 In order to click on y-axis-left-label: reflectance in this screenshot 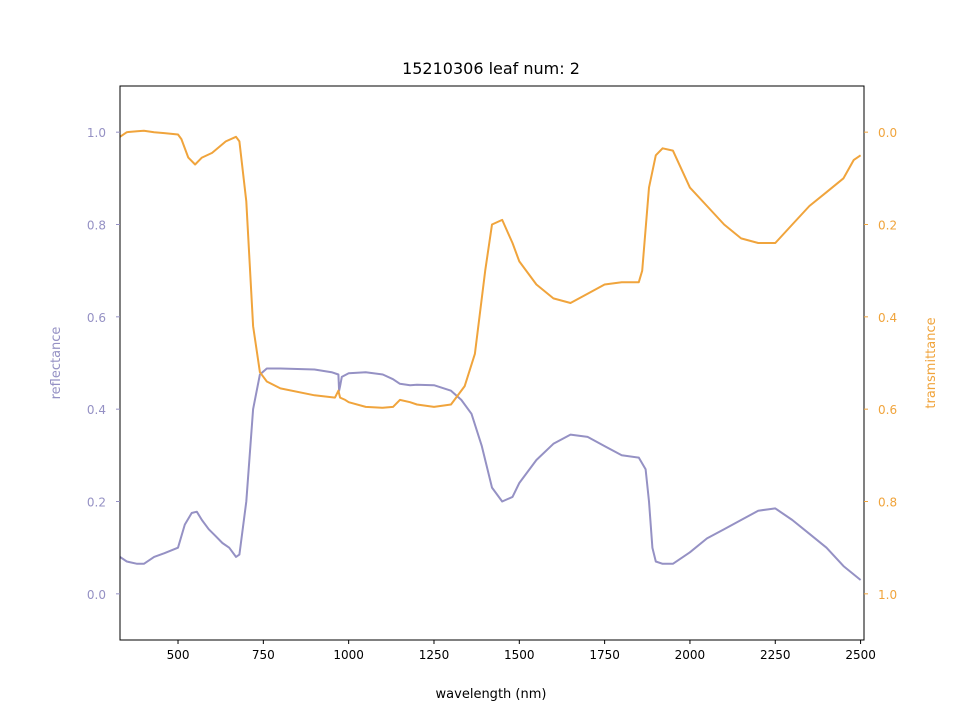, I will do `click(56, 363)`.